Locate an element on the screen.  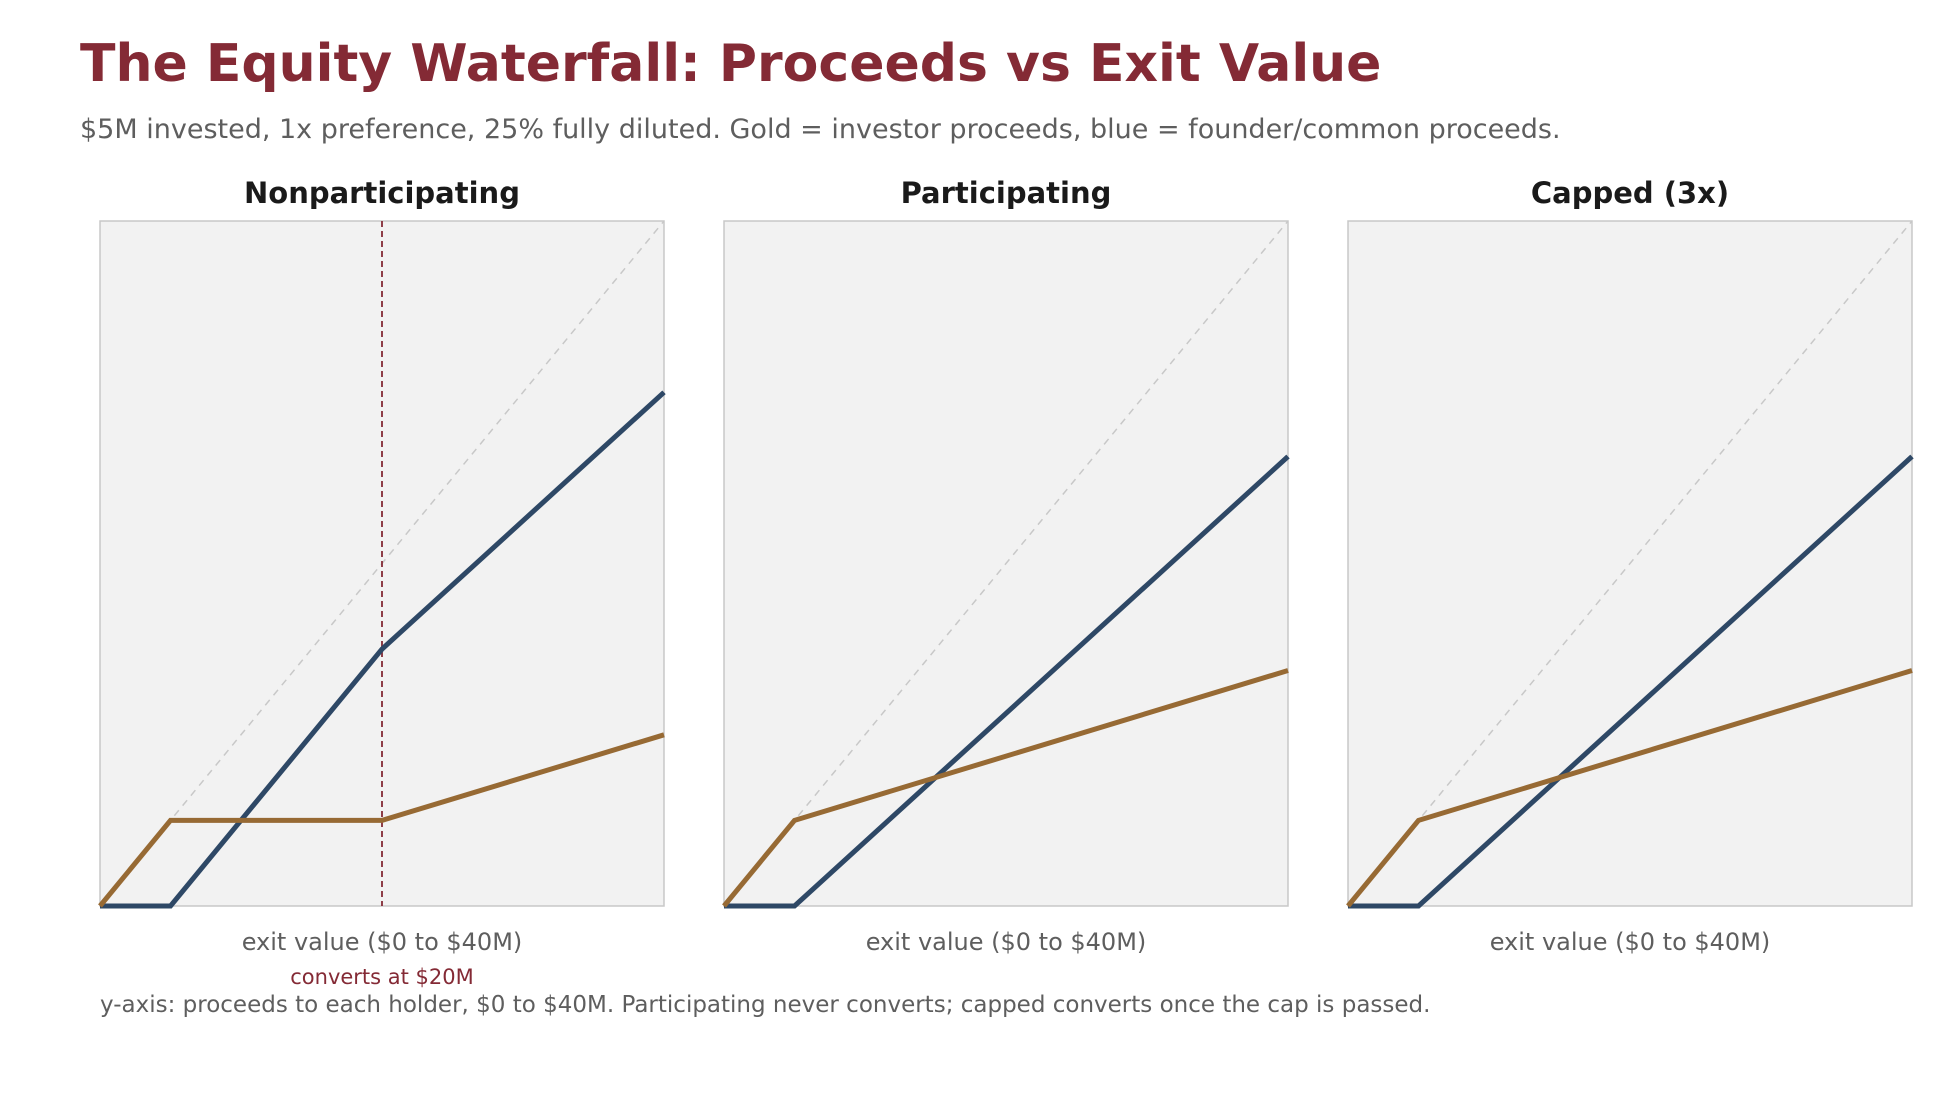
founder-proceeds-line-nonparticipating is located at coordinates (383, 649).